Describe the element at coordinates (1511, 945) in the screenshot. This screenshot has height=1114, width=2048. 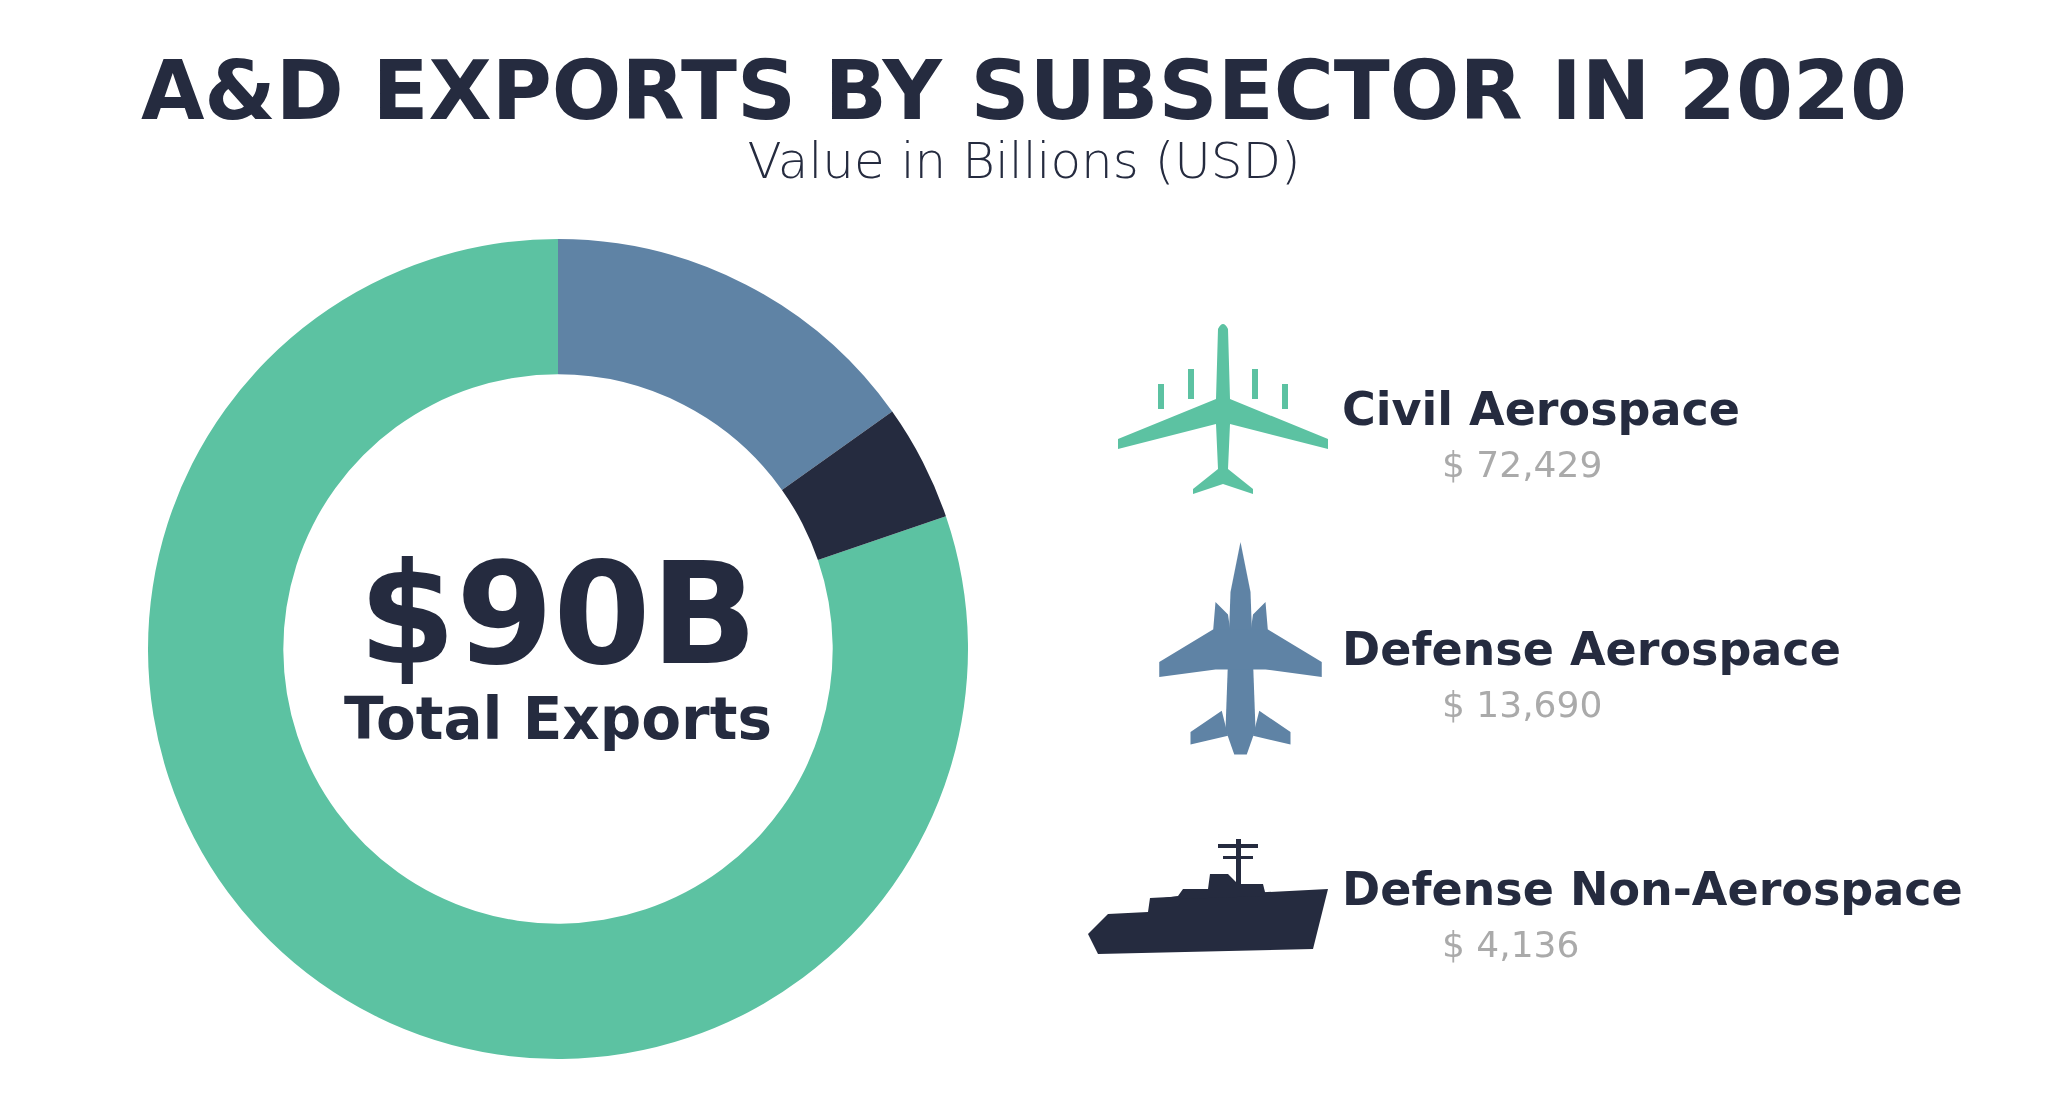
I see `data-label: $ 4,136` at that location.